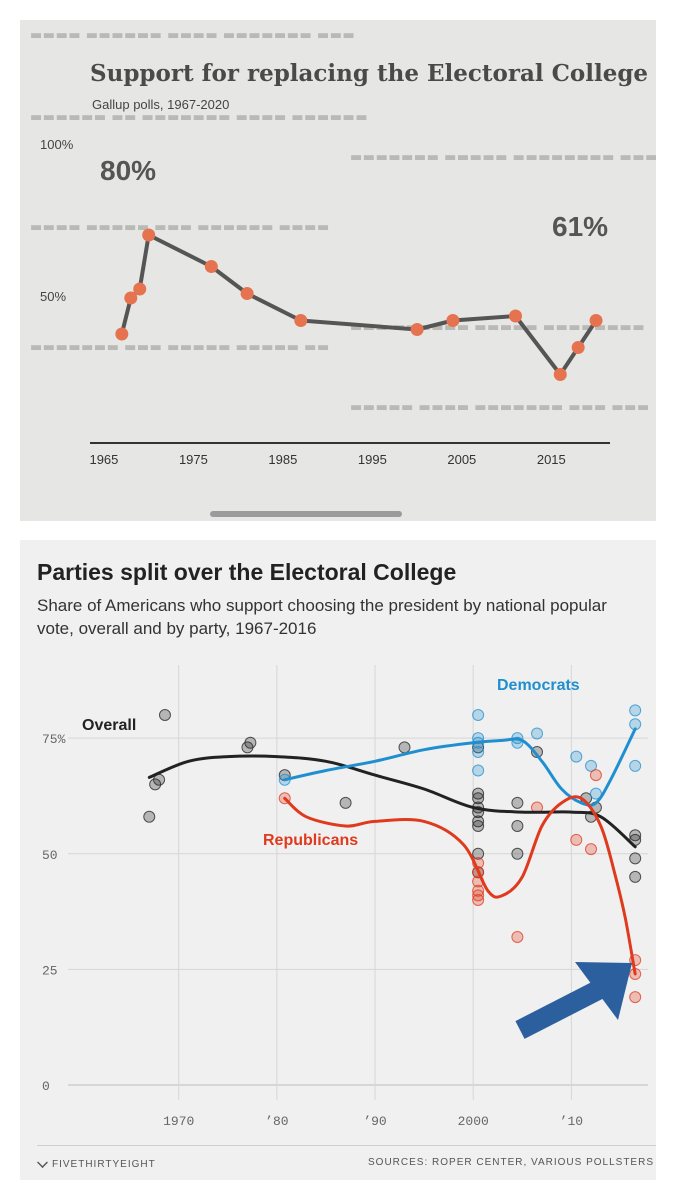 The width and height of the screenshot is (675, 1200). What do you see at coordinates (306, 514) in the screenshot?
I see `scroll-indicator` at bounding box center [306, 514].